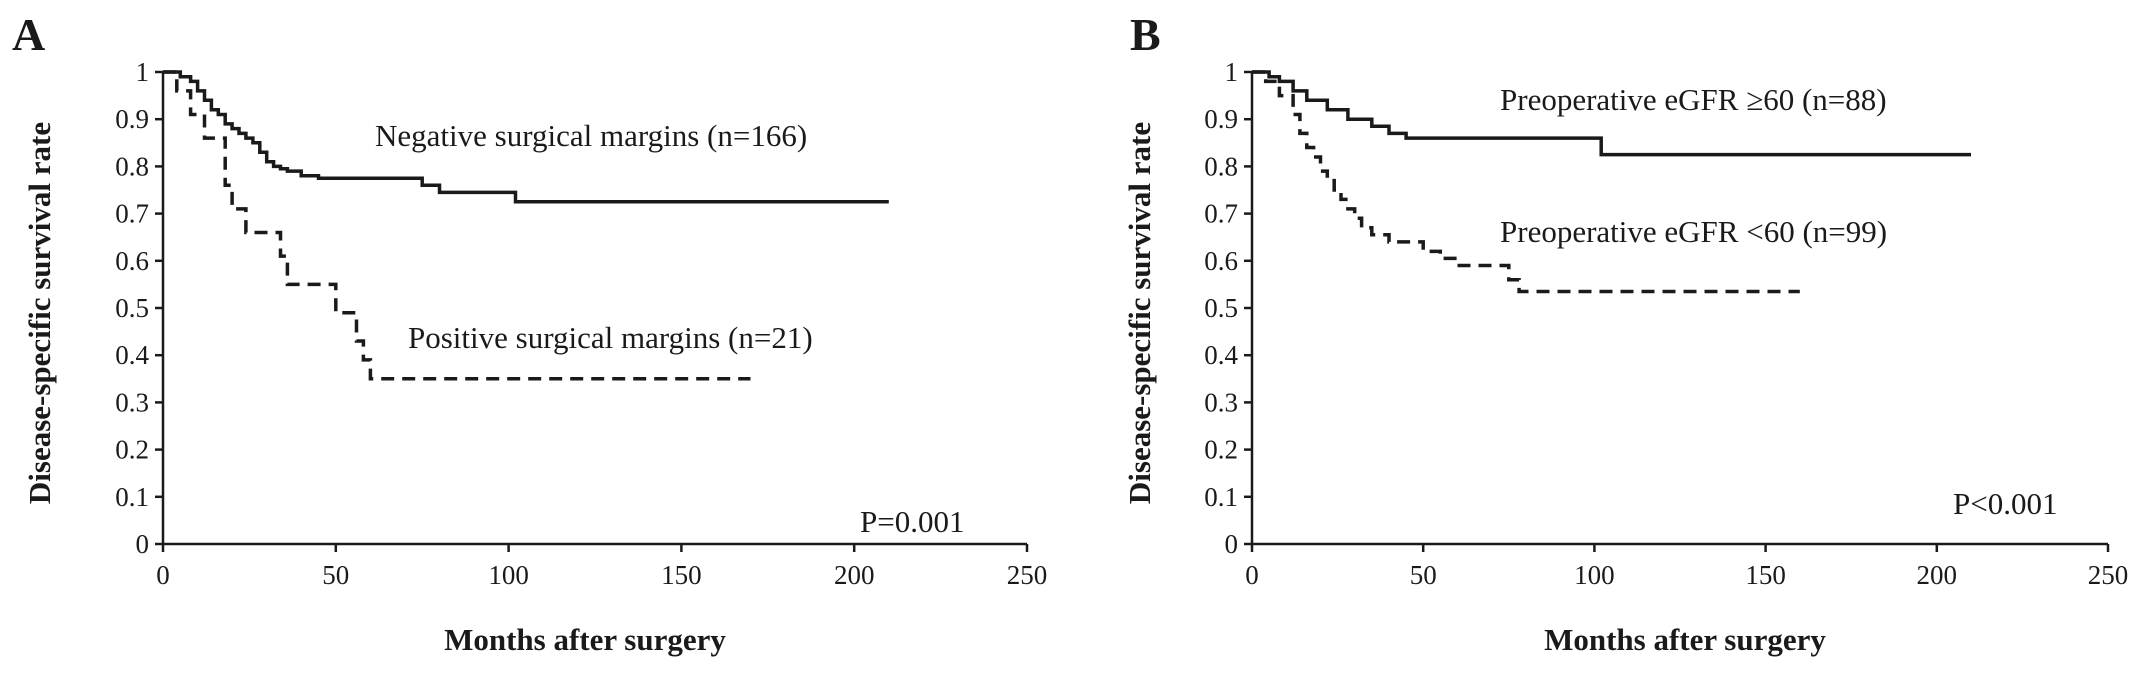 This screenshot has width=2150, height=674. Describe the element at coordinates (1145, 34) in the screenshot. I see `panel-letter-b: B` at that location.